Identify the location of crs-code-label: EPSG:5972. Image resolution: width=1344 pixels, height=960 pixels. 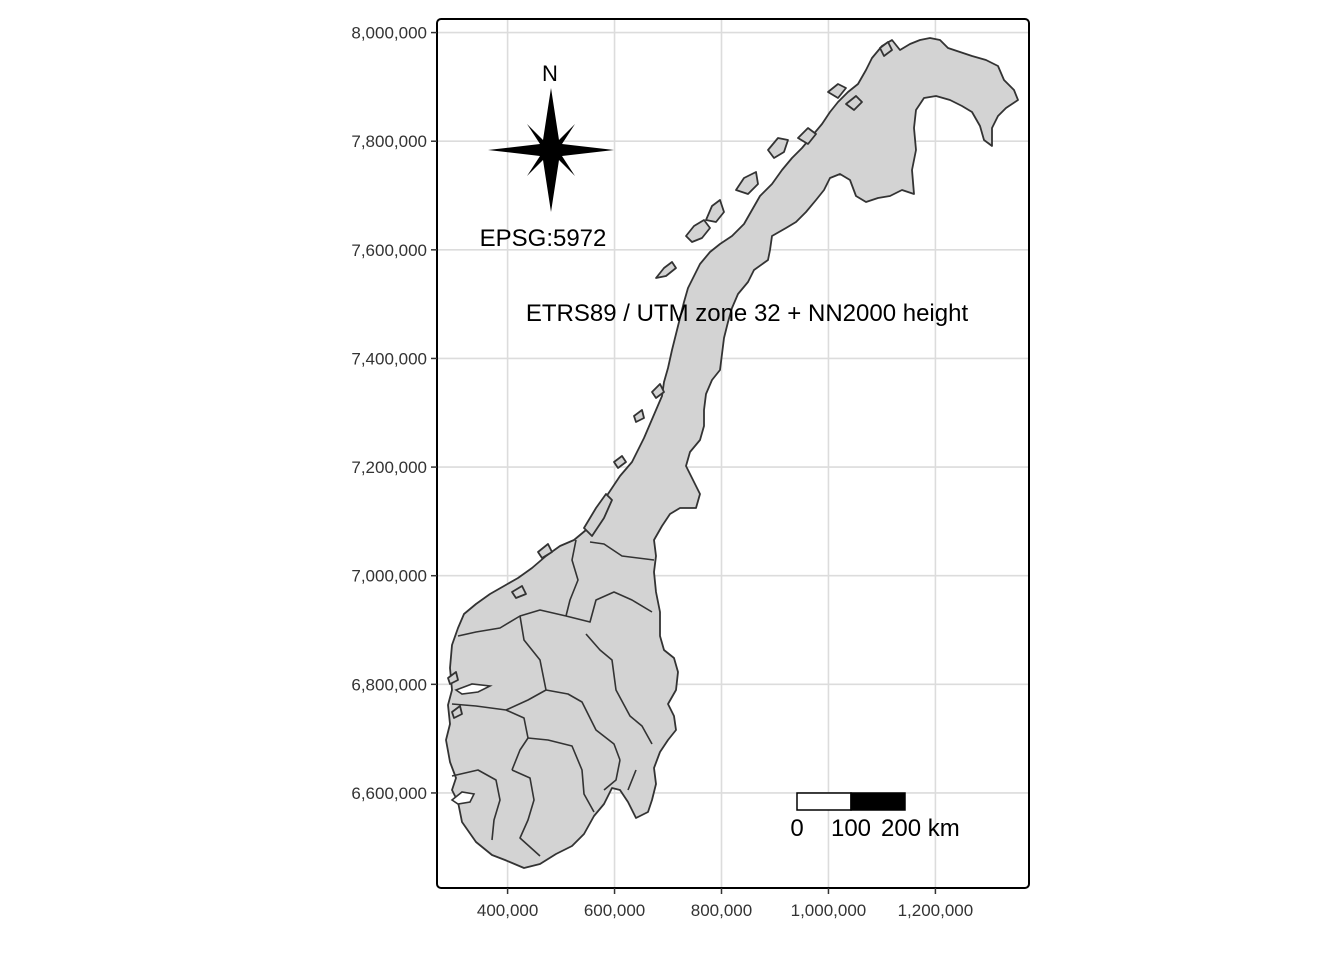
(543, 238).